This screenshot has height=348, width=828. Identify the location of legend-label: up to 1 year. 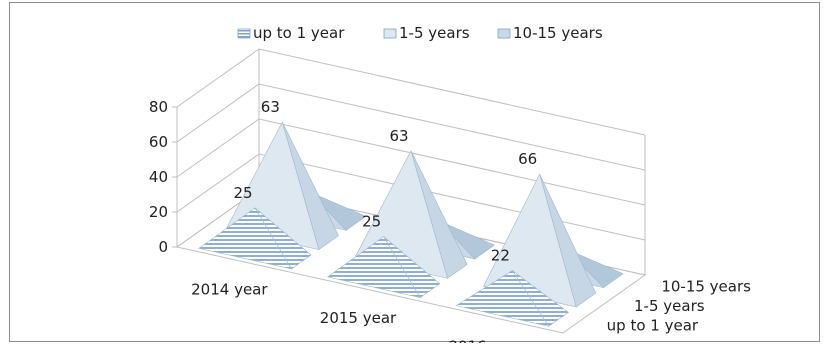
(299, 33).